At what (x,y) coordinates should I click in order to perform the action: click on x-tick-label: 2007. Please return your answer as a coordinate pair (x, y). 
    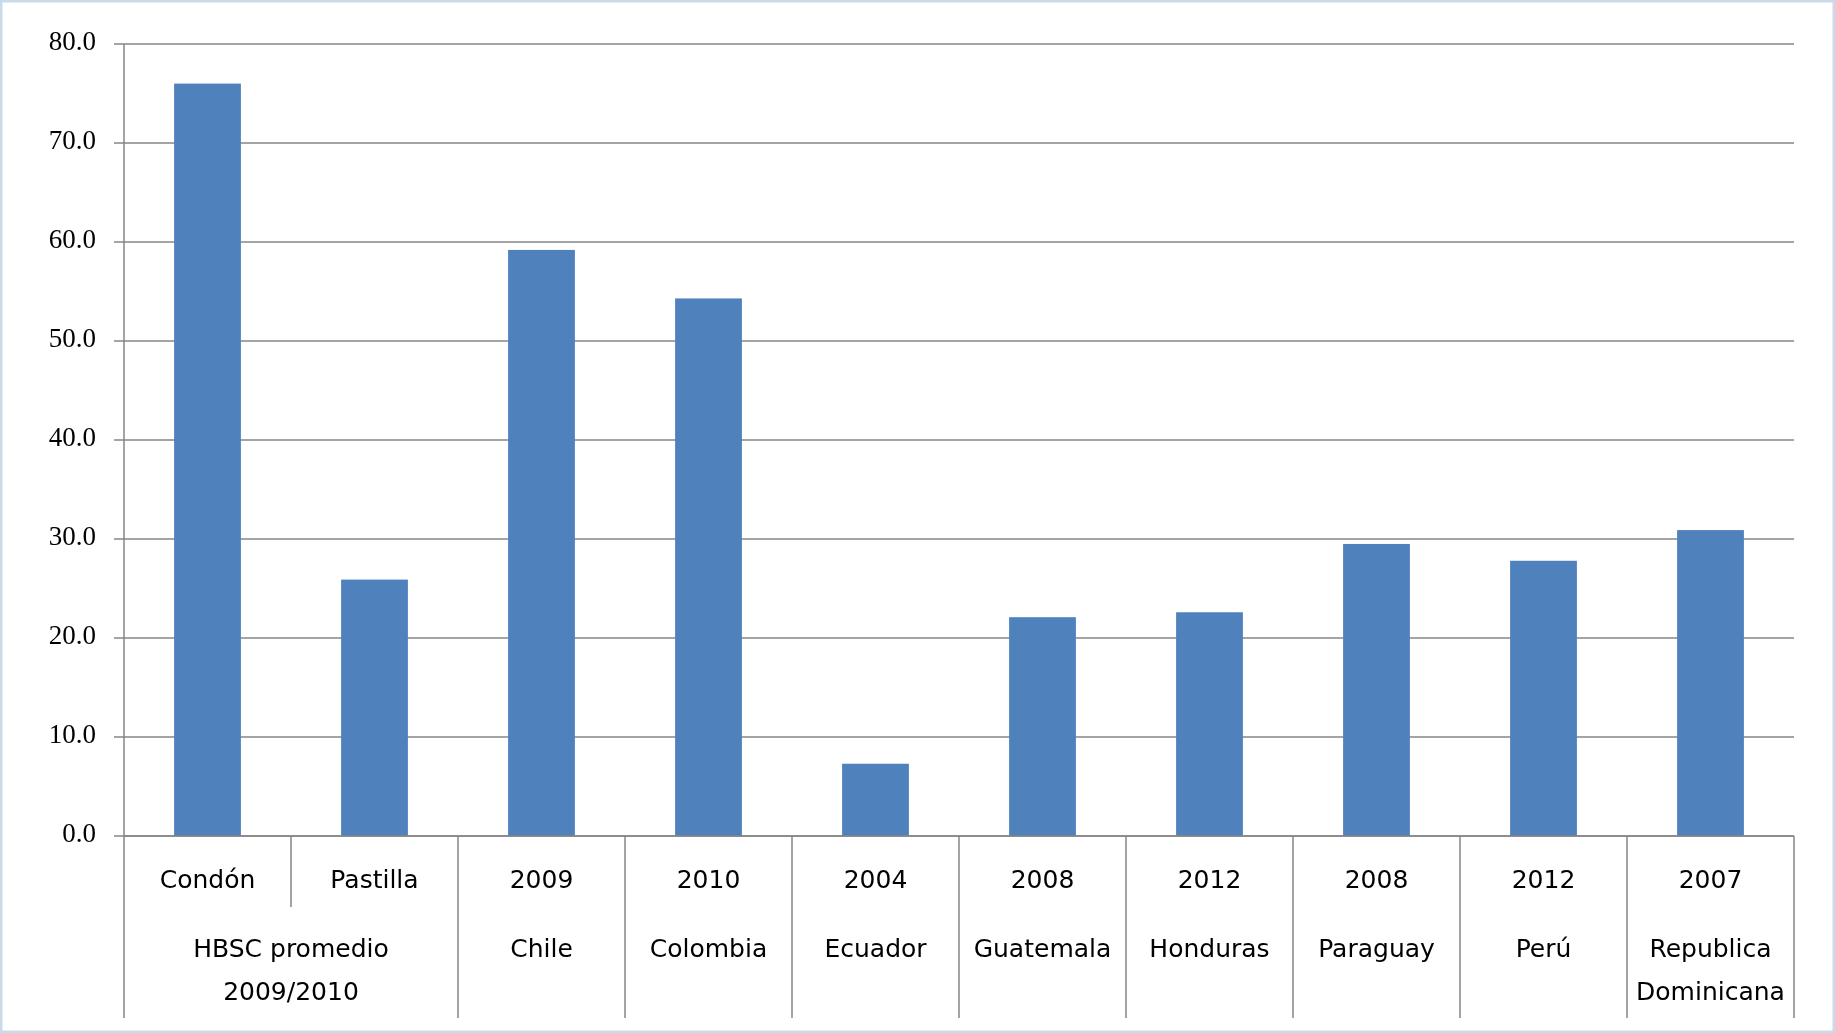
    Looking at the image, I should click on (1710, 879).